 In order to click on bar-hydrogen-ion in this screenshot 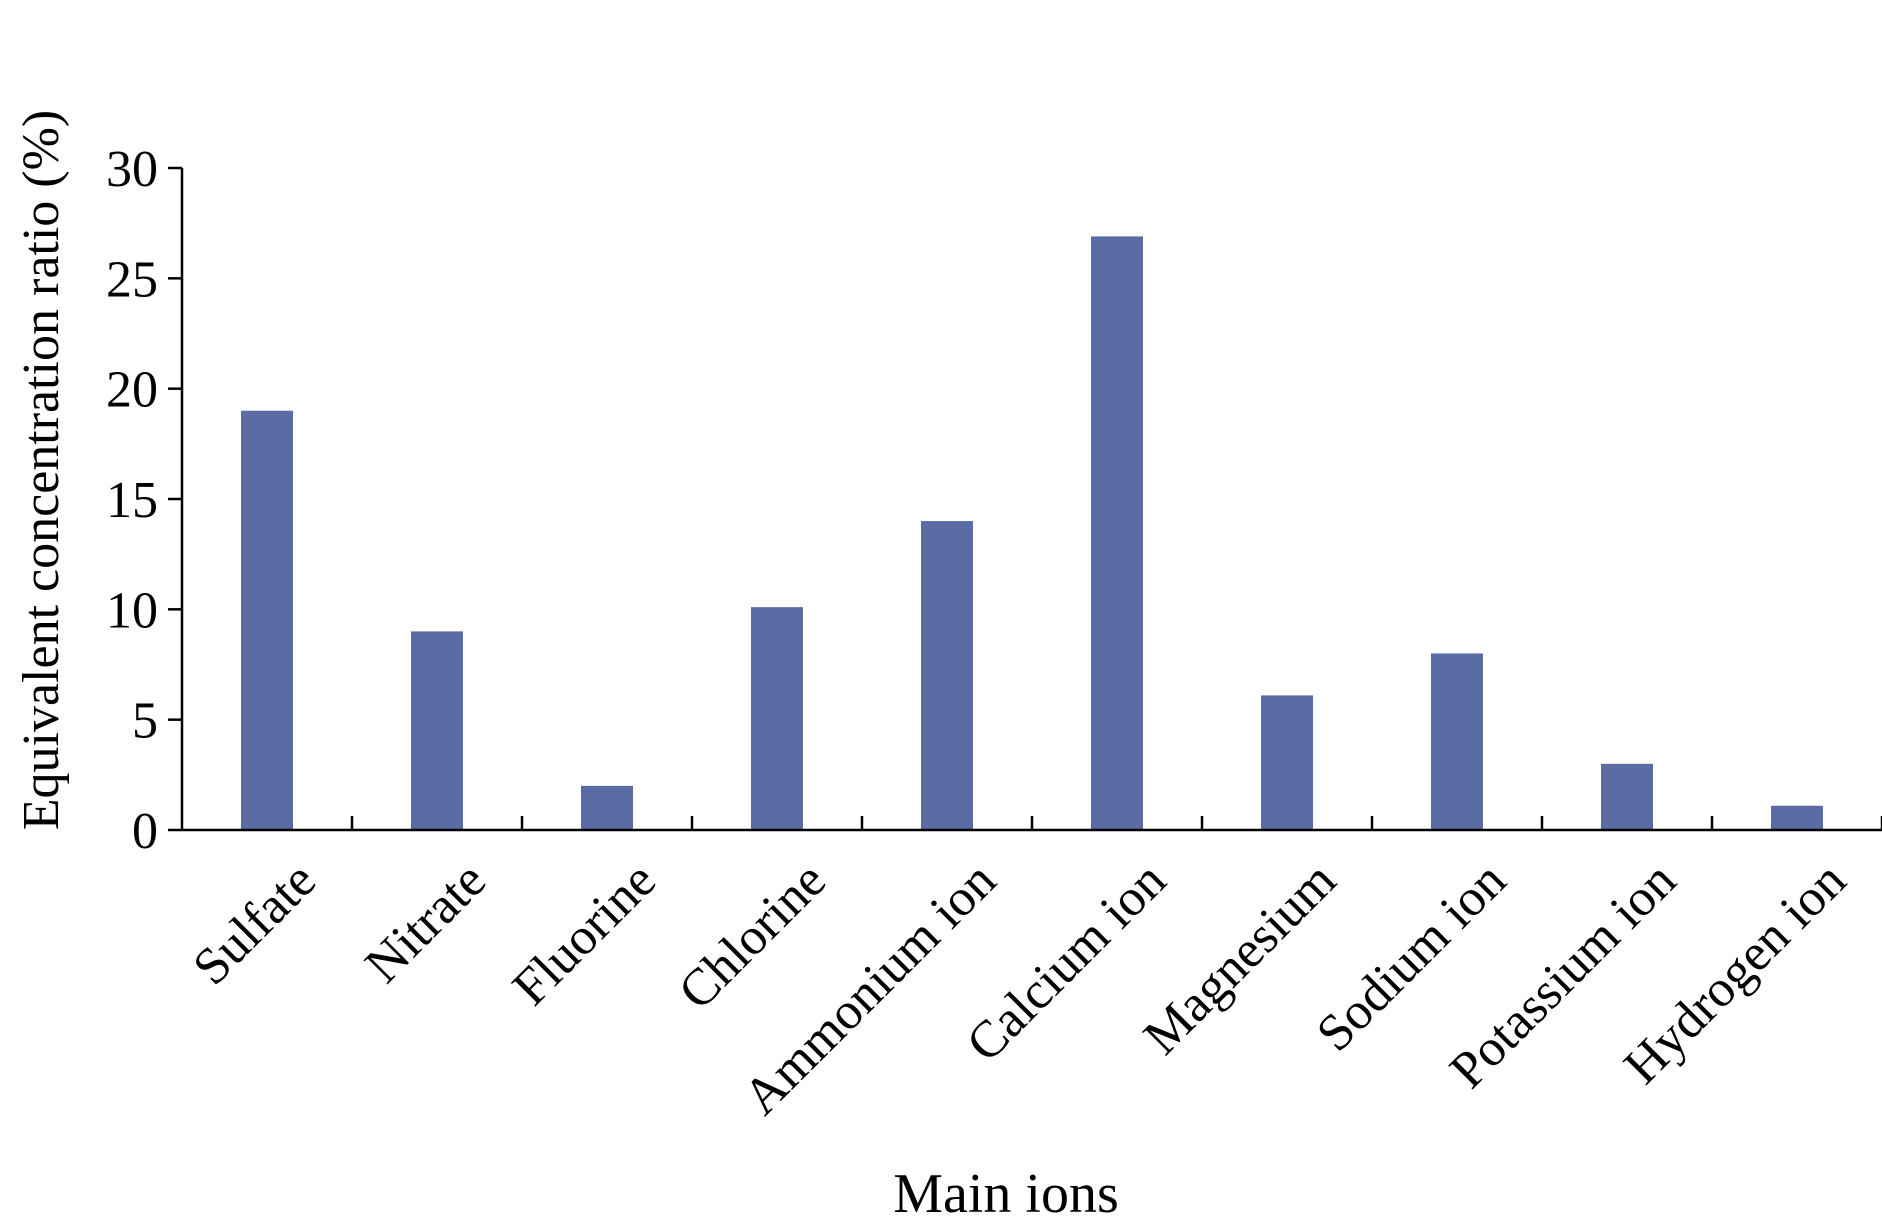, I will do `click(1797, 817)`.